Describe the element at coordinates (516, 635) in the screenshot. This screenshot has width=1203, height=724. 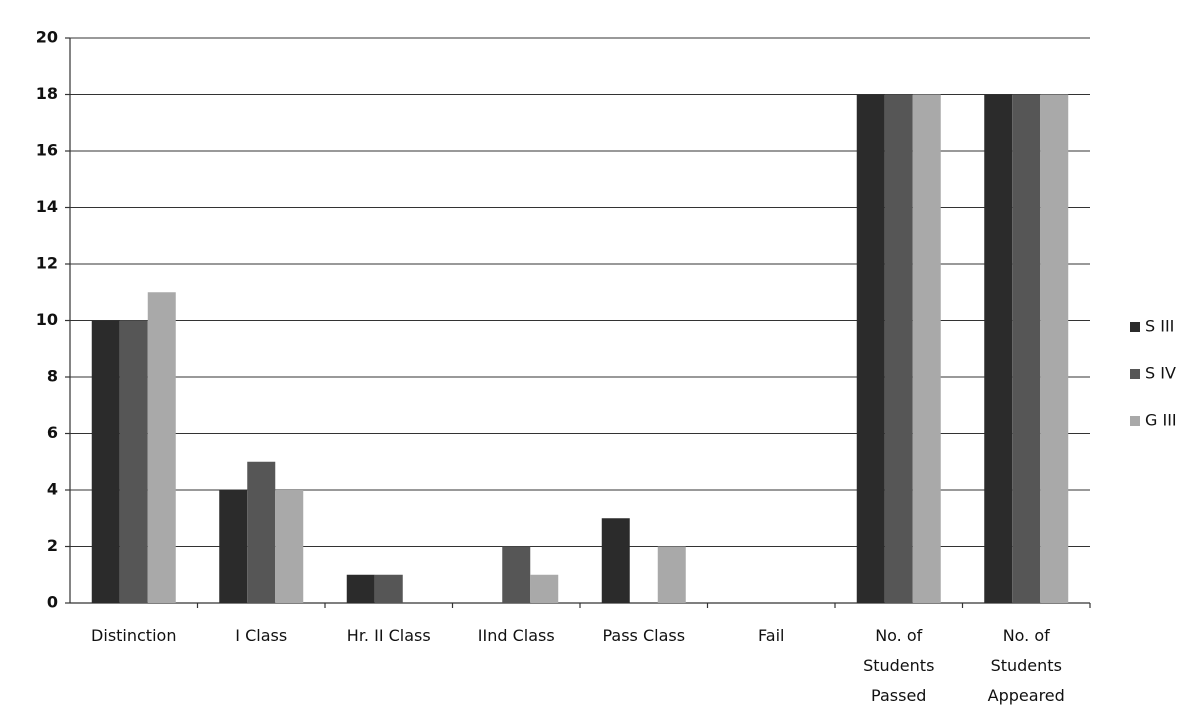
I see `x-tick-label: IInd Class` at that location.